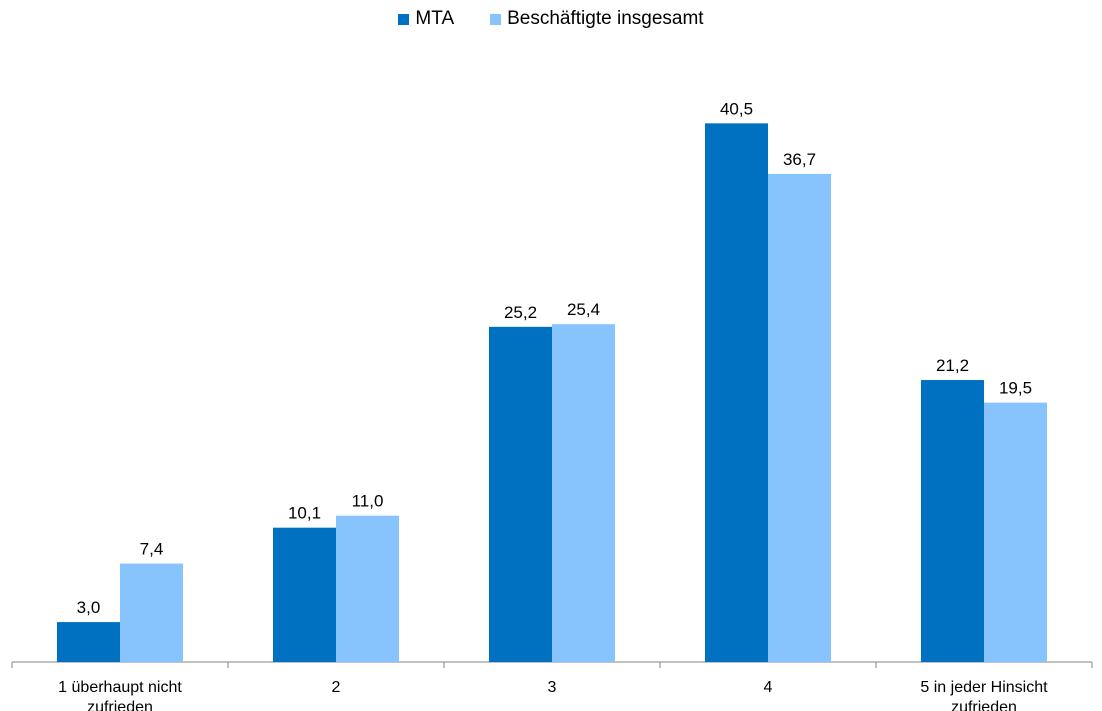 This screenshot has height=711, width=1102. What do you see at coordinates (152, 549) in the screenshot?
I see `data-label-total-1: 7,4` at bounding box center [152, 549].